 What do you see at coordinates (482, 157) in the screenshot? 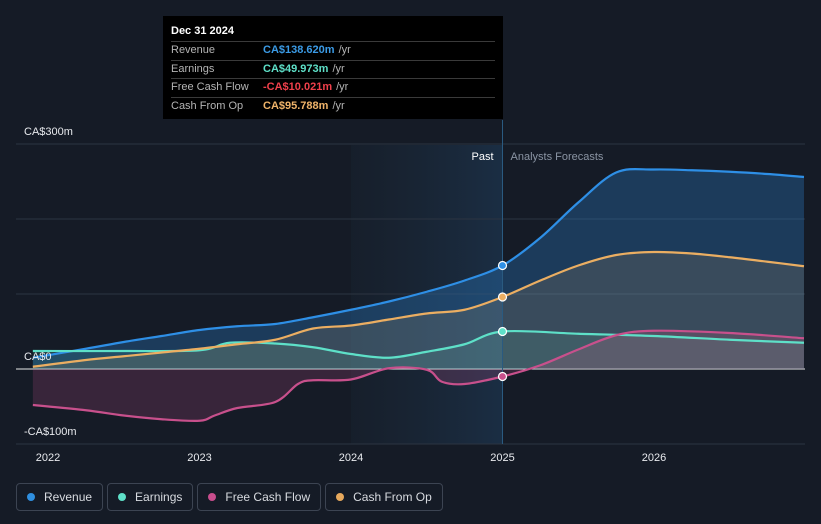
I see `past-label: Past` at bounding box center [482, 157].